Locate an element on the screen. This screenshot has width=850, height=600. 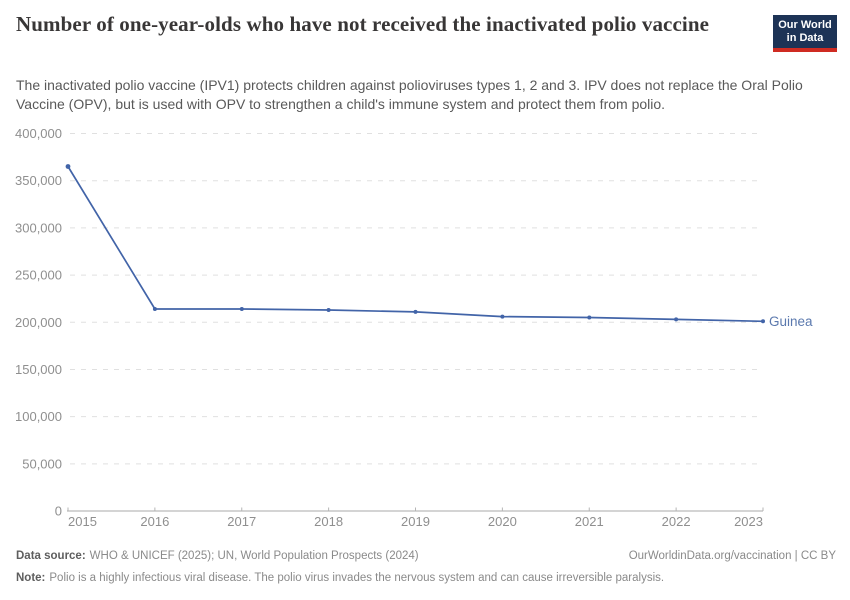
y-axis-tick-label: 400,000 is located at coordinates (38, 133).